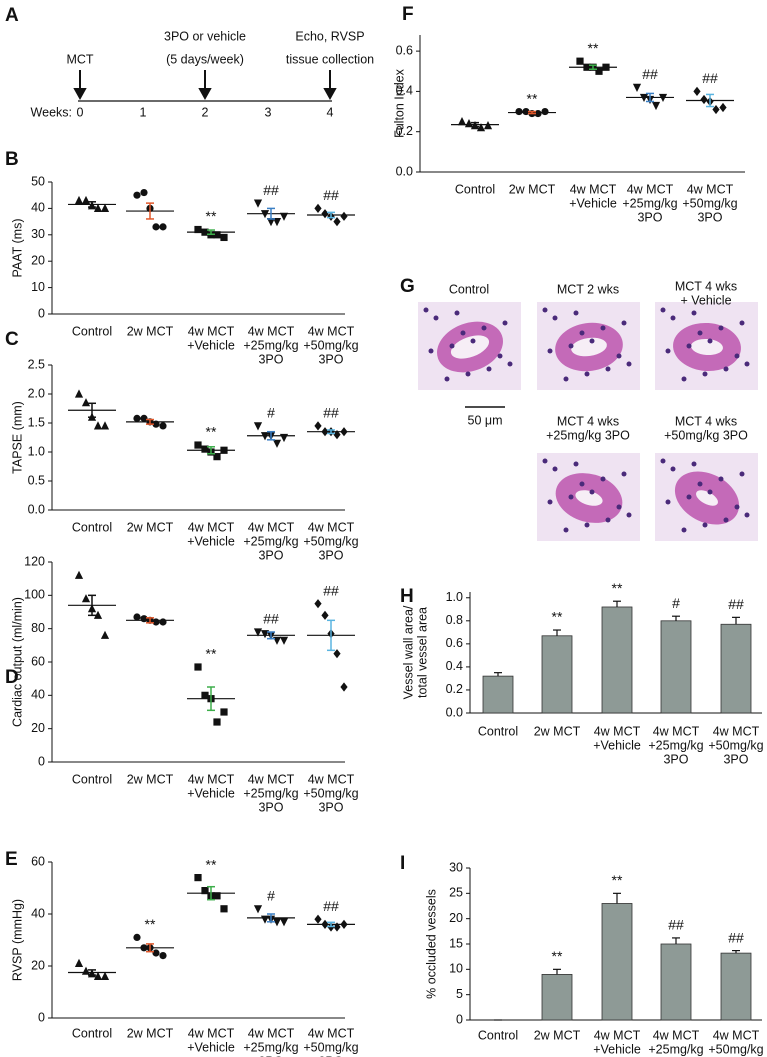 The height and width of the screenshot is (1057, 767). I want to click on y-tick-label: 5, so click(459, 994).